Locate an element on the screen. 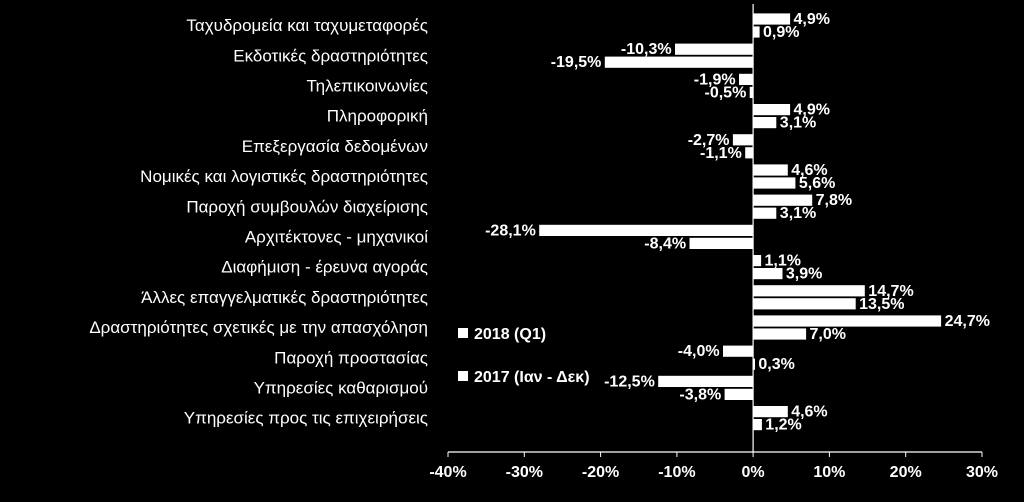 The width and height of the screenshot is (1024, 502). category-label: Υπηρεσίες καθαρισμού is located at coordinates (341, 388).